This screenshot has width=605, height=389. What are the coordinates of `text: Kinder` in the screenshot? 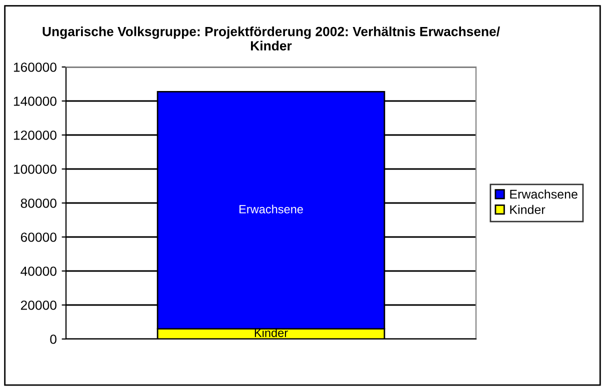 It's located at (271, 333).